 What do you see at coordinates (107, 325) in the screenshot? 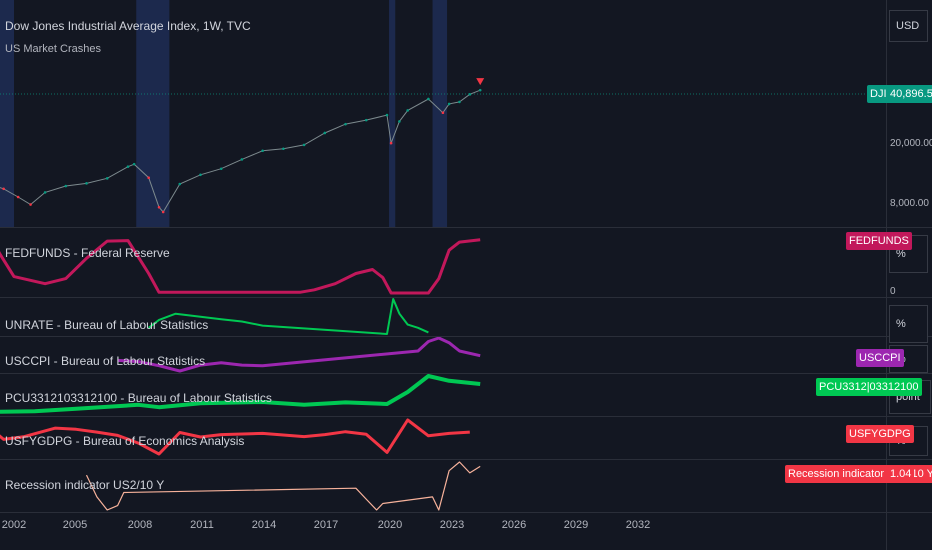
I see `pane-title: UNRATE - Bureau of Labour Statistics` at bounding box center [107, 325].